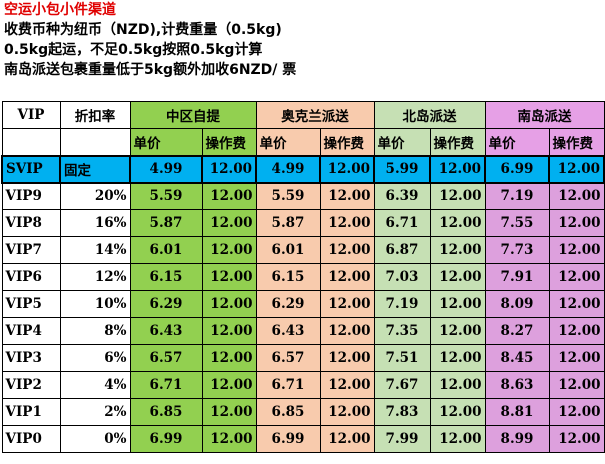 The height and width of the screenshot is (464, 605). Describe the element at coordinates (95, 223) in the screenshot. I see `discount-cell: 16%` at that location.